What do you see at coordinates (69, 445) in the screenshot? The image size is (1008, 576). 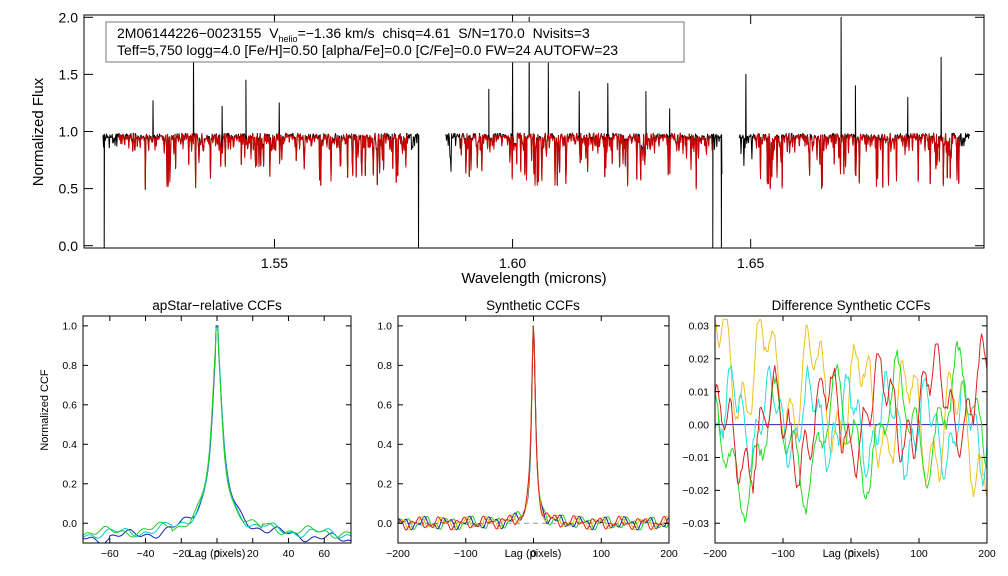 I see `apstar-ytick-label: 0.4` at bounding box center [69, 445].